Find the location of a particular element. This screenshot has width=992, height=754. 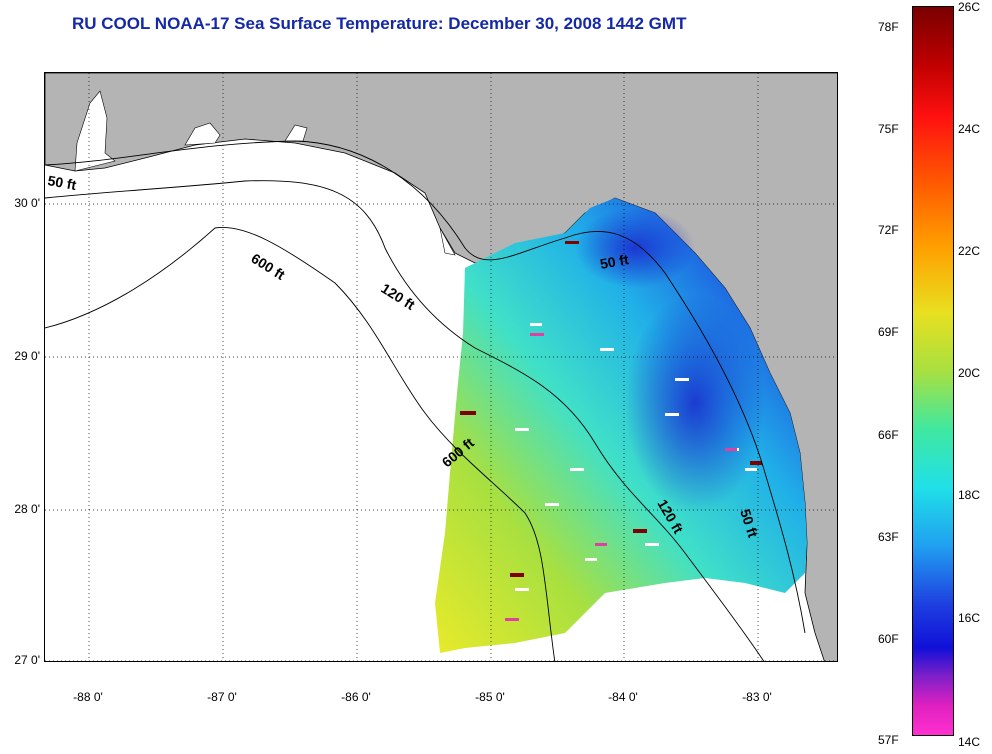

colorbar-f-label: 63F is located at coordinates (888, 537).